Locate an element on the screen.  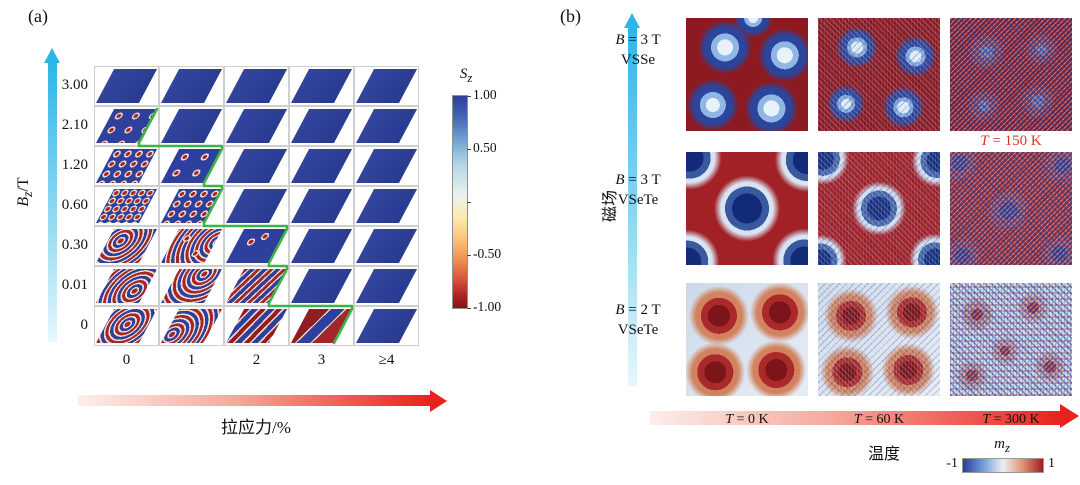
b-row2-field: B = 2 T is located at coordinates (638, 310).